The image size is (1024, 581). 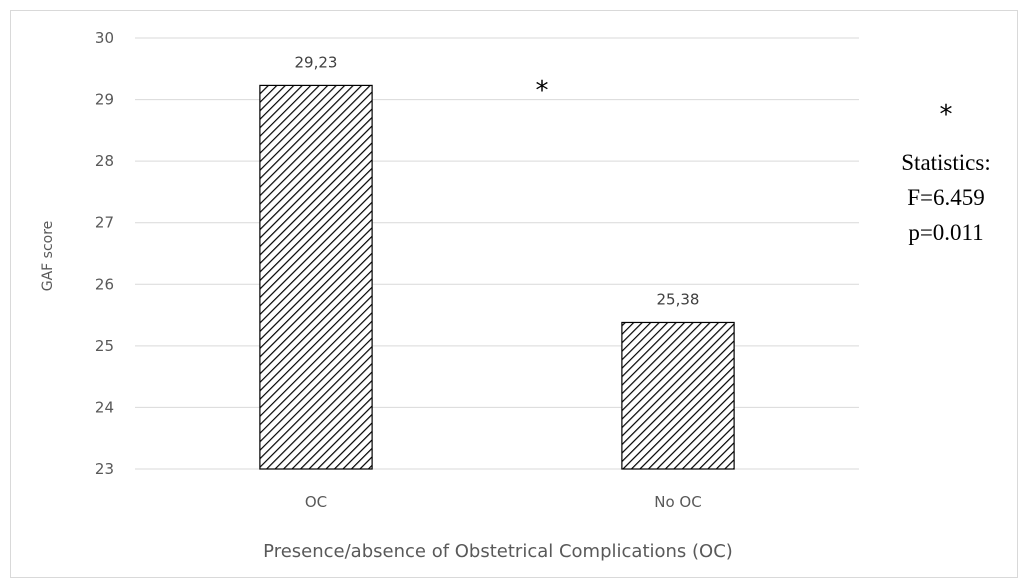 I want to click on x-tick-label: No OC, so click(x=677, y=502).